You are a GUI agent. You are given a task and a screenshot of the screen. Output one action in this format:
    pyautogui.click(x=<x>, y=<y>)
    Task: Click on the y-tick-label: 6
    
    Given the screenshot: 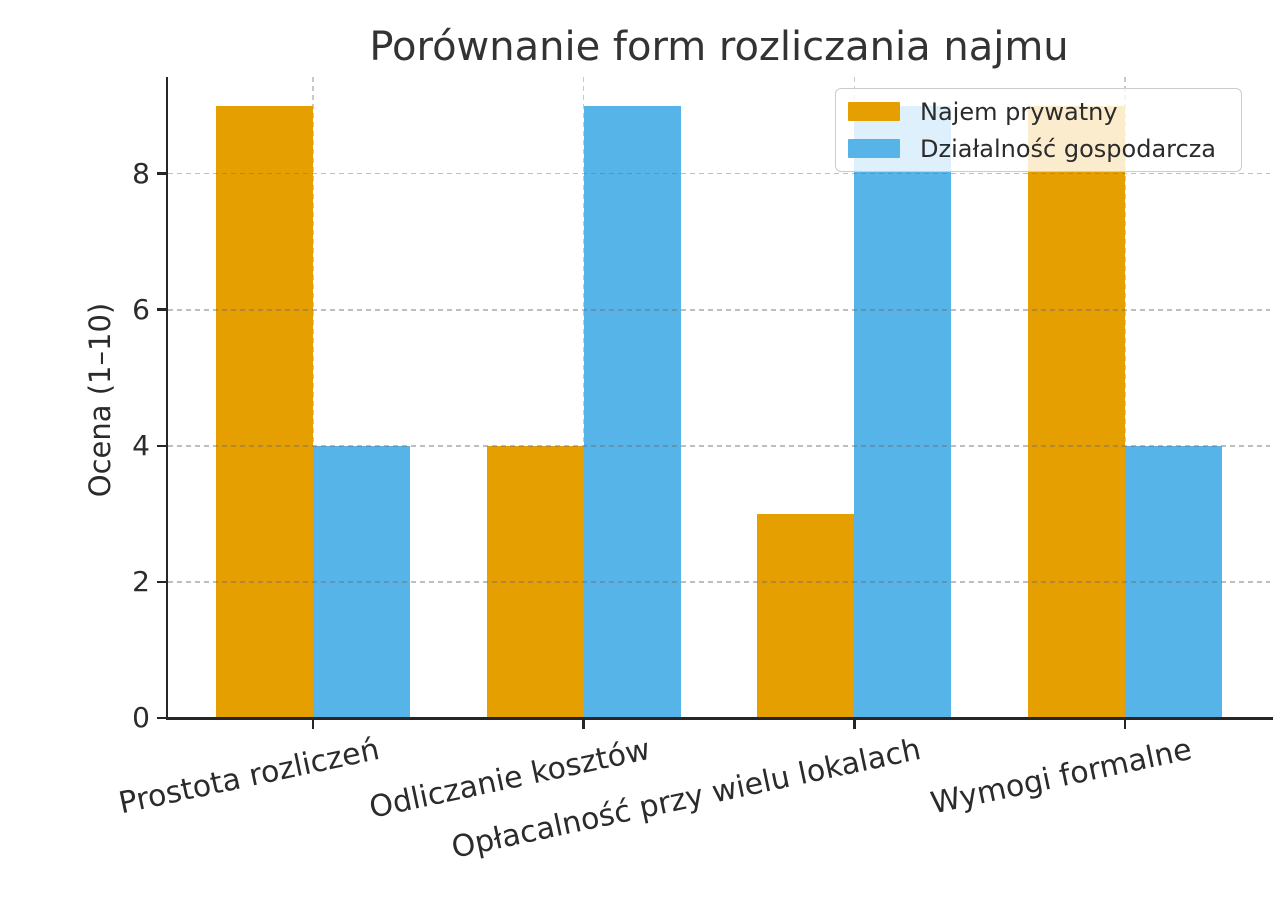 What is the action you would take?
    pyautogui.click(x=141, y=309)
    